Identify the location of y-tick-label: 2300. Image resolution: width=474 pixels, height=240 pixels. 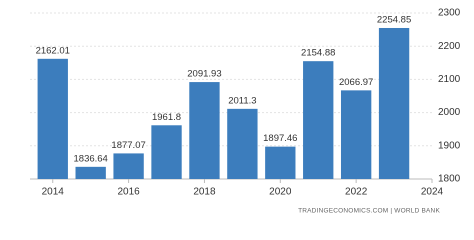
(449, 13).